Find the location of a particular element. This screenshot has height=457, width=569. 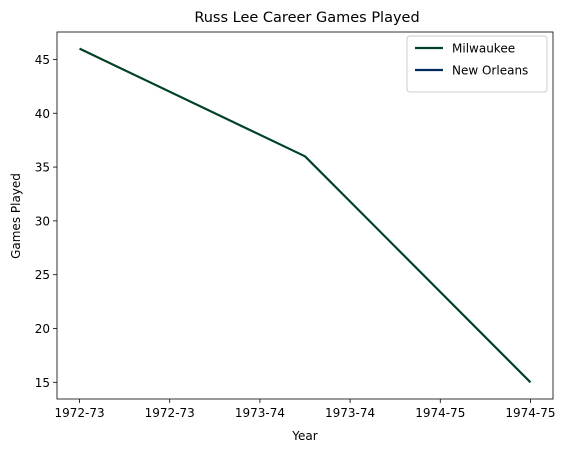

legend-label: New Orleans is located at coordinates (490, 71).